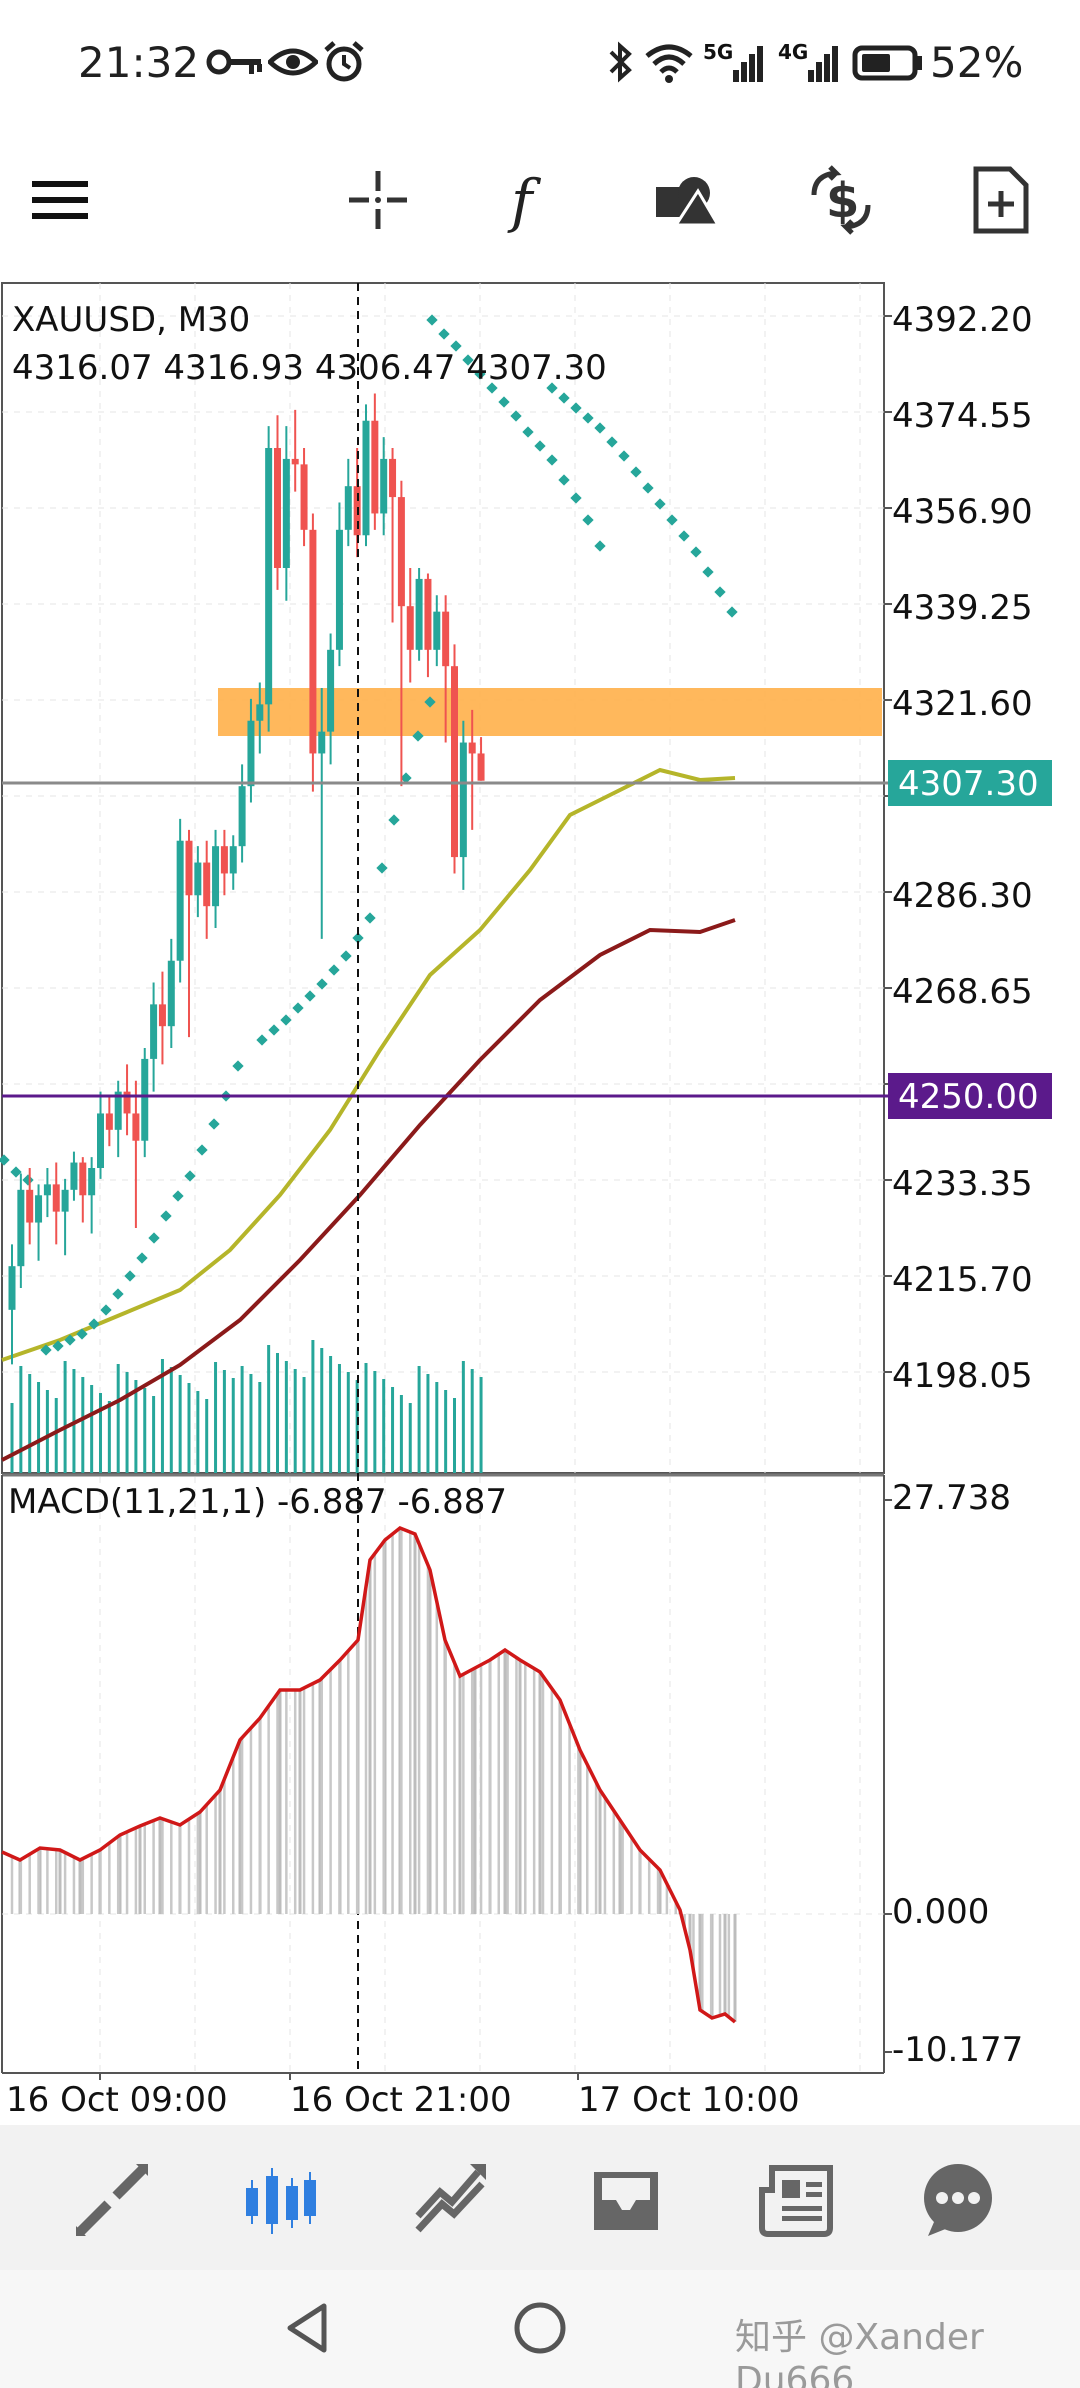 The image size is (1080, 2388). What do you see at coordinates (887, 63) in the screenshot?
I see `battery-icon` at bounding box center [887, 63].